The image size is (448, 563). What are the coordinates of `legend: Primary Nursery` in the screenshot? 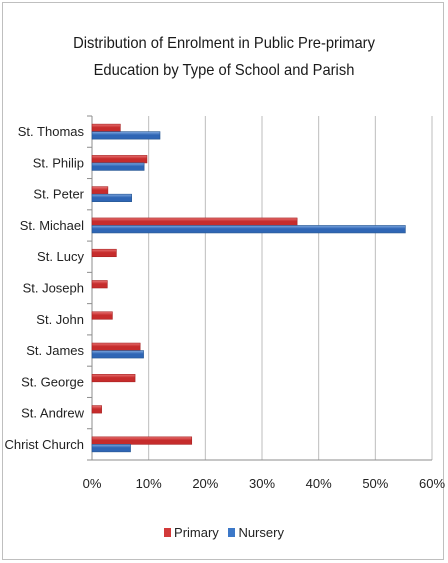 It's located at (224, 532).